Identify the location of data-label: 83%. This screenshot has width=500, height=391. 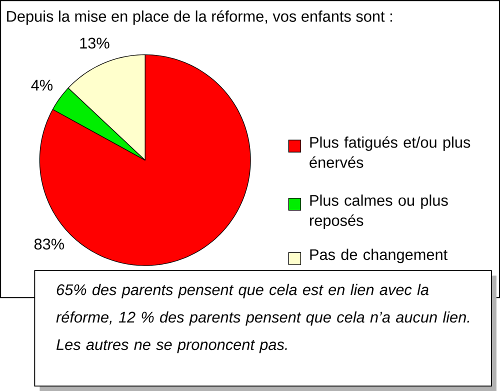
(49, 244).